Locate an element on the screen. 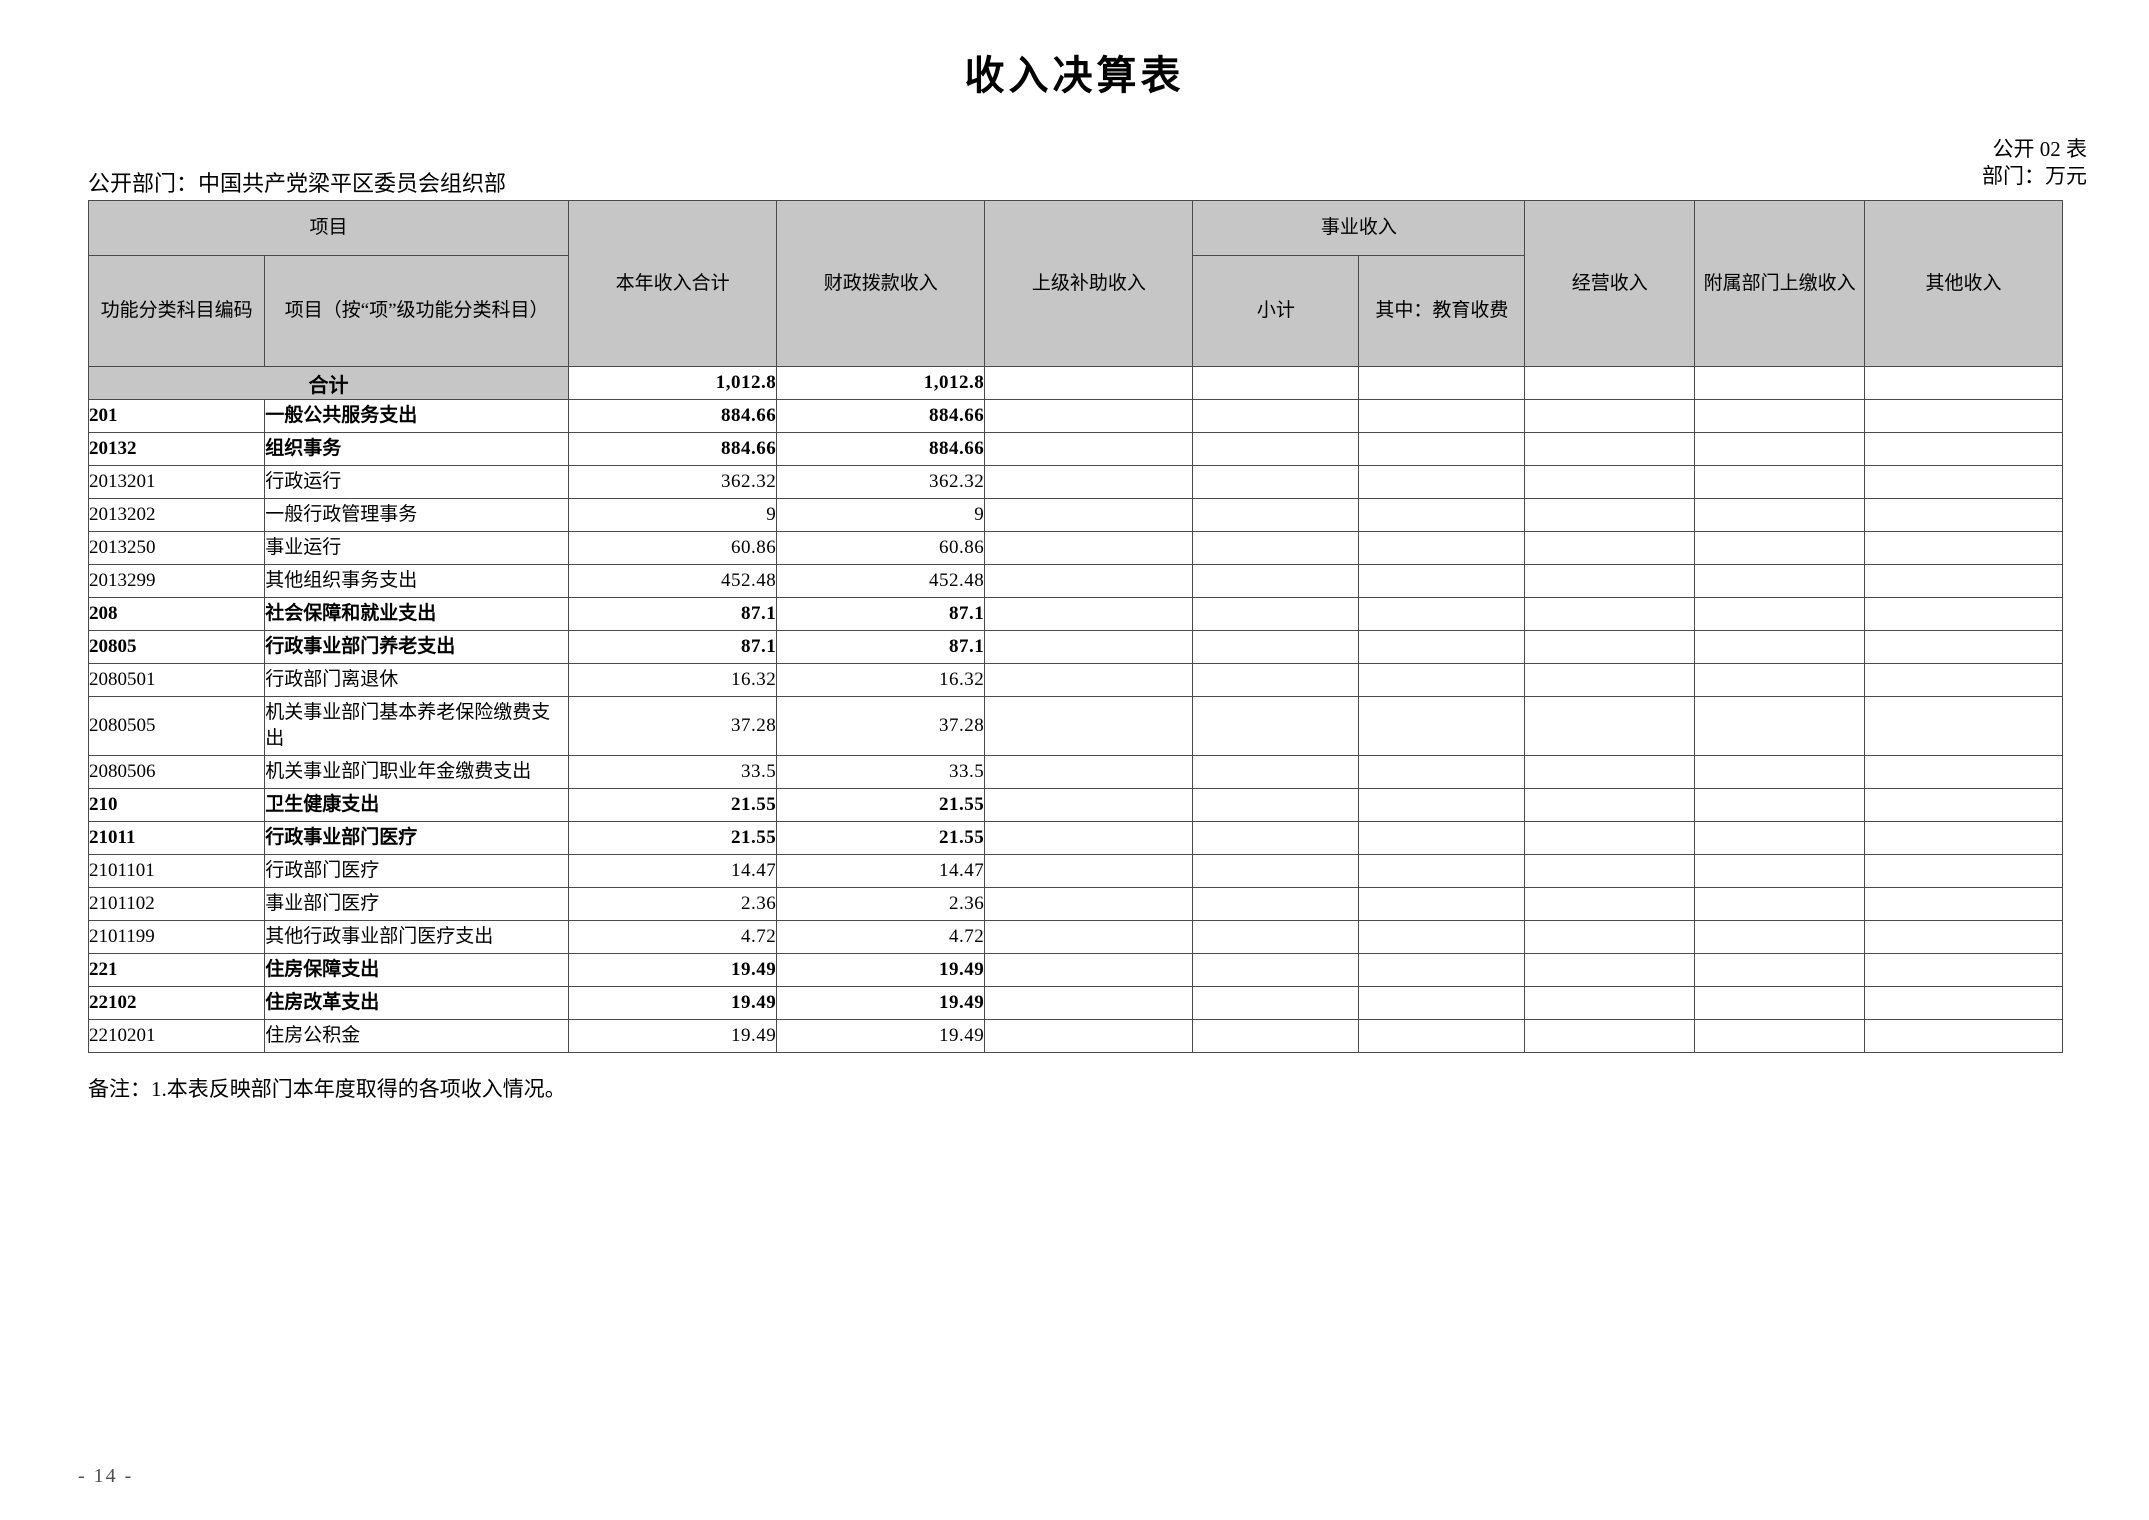  table-row: 2210201 住房公积金 19.49 19.49 is located at coordinates (1075, 1036).